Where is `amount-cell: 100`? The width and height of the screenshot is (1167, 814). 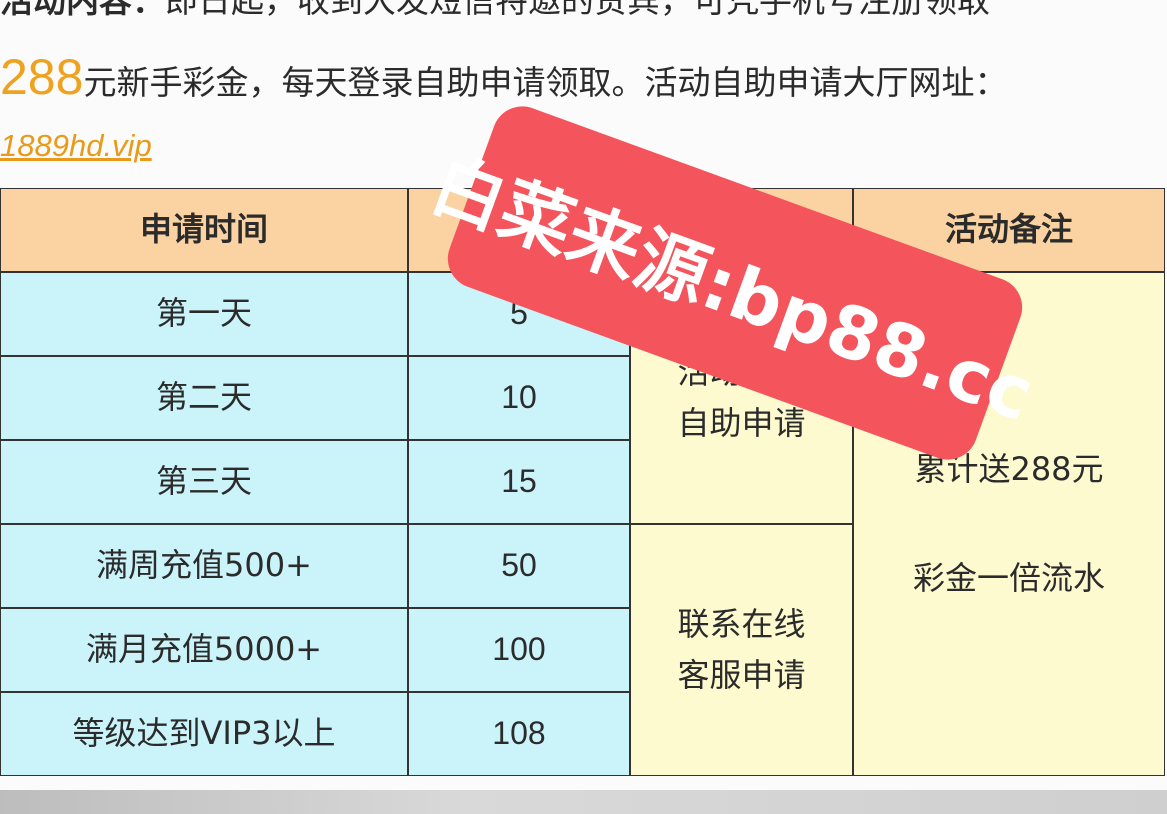
amount-cell: 100 is located at coordinates (519, 650).